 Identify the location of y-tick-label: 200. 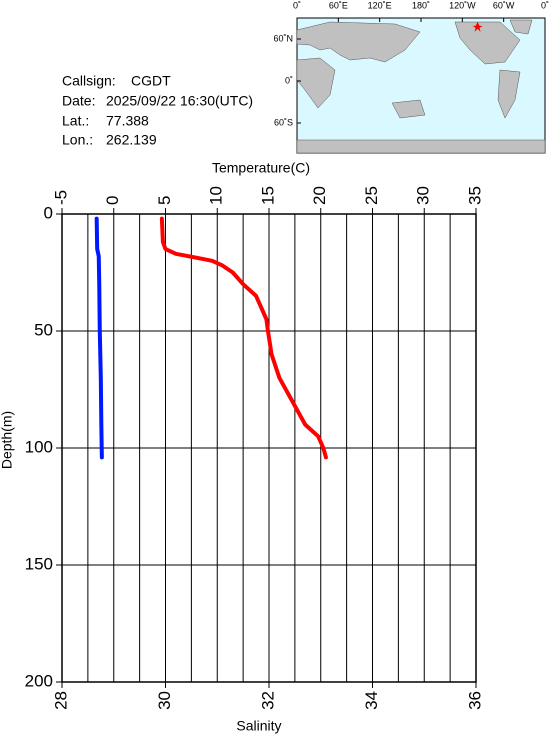
(39, 680).